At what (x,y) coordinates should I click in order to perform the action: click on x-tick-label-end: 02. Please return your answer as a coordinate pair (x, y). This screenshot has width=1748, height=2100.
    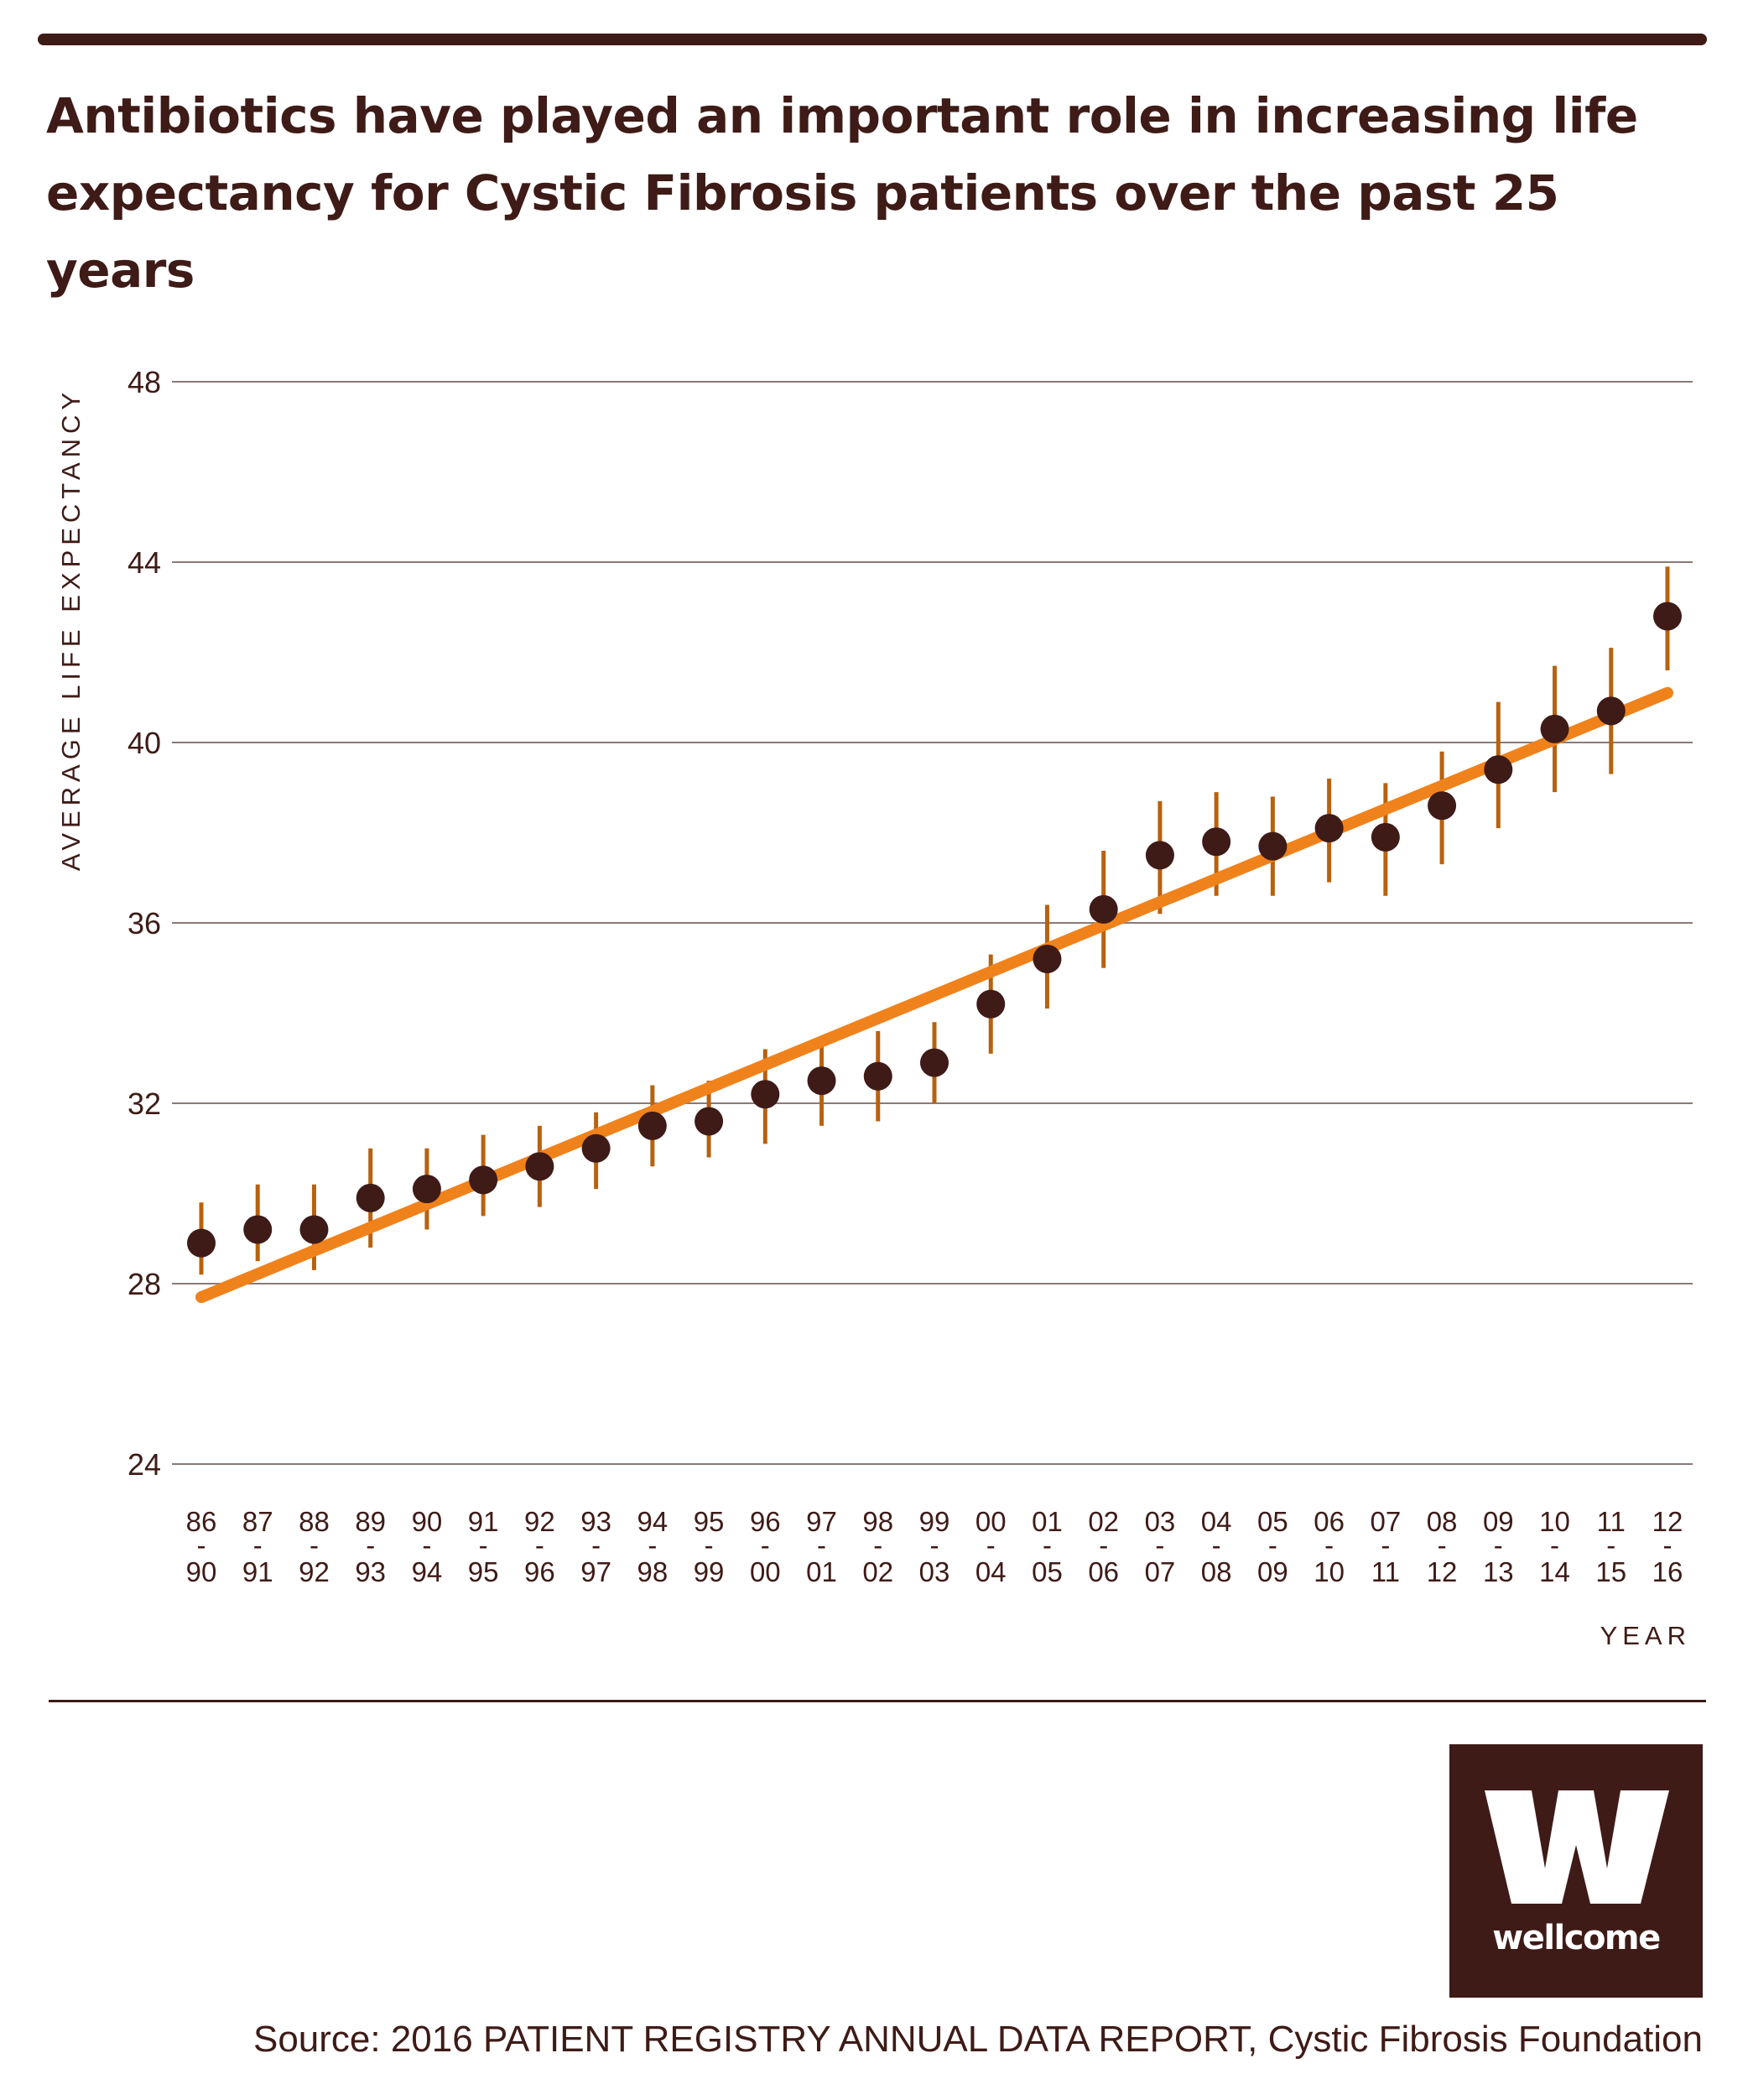
    Looking at the image, I should click on (878, 1571).